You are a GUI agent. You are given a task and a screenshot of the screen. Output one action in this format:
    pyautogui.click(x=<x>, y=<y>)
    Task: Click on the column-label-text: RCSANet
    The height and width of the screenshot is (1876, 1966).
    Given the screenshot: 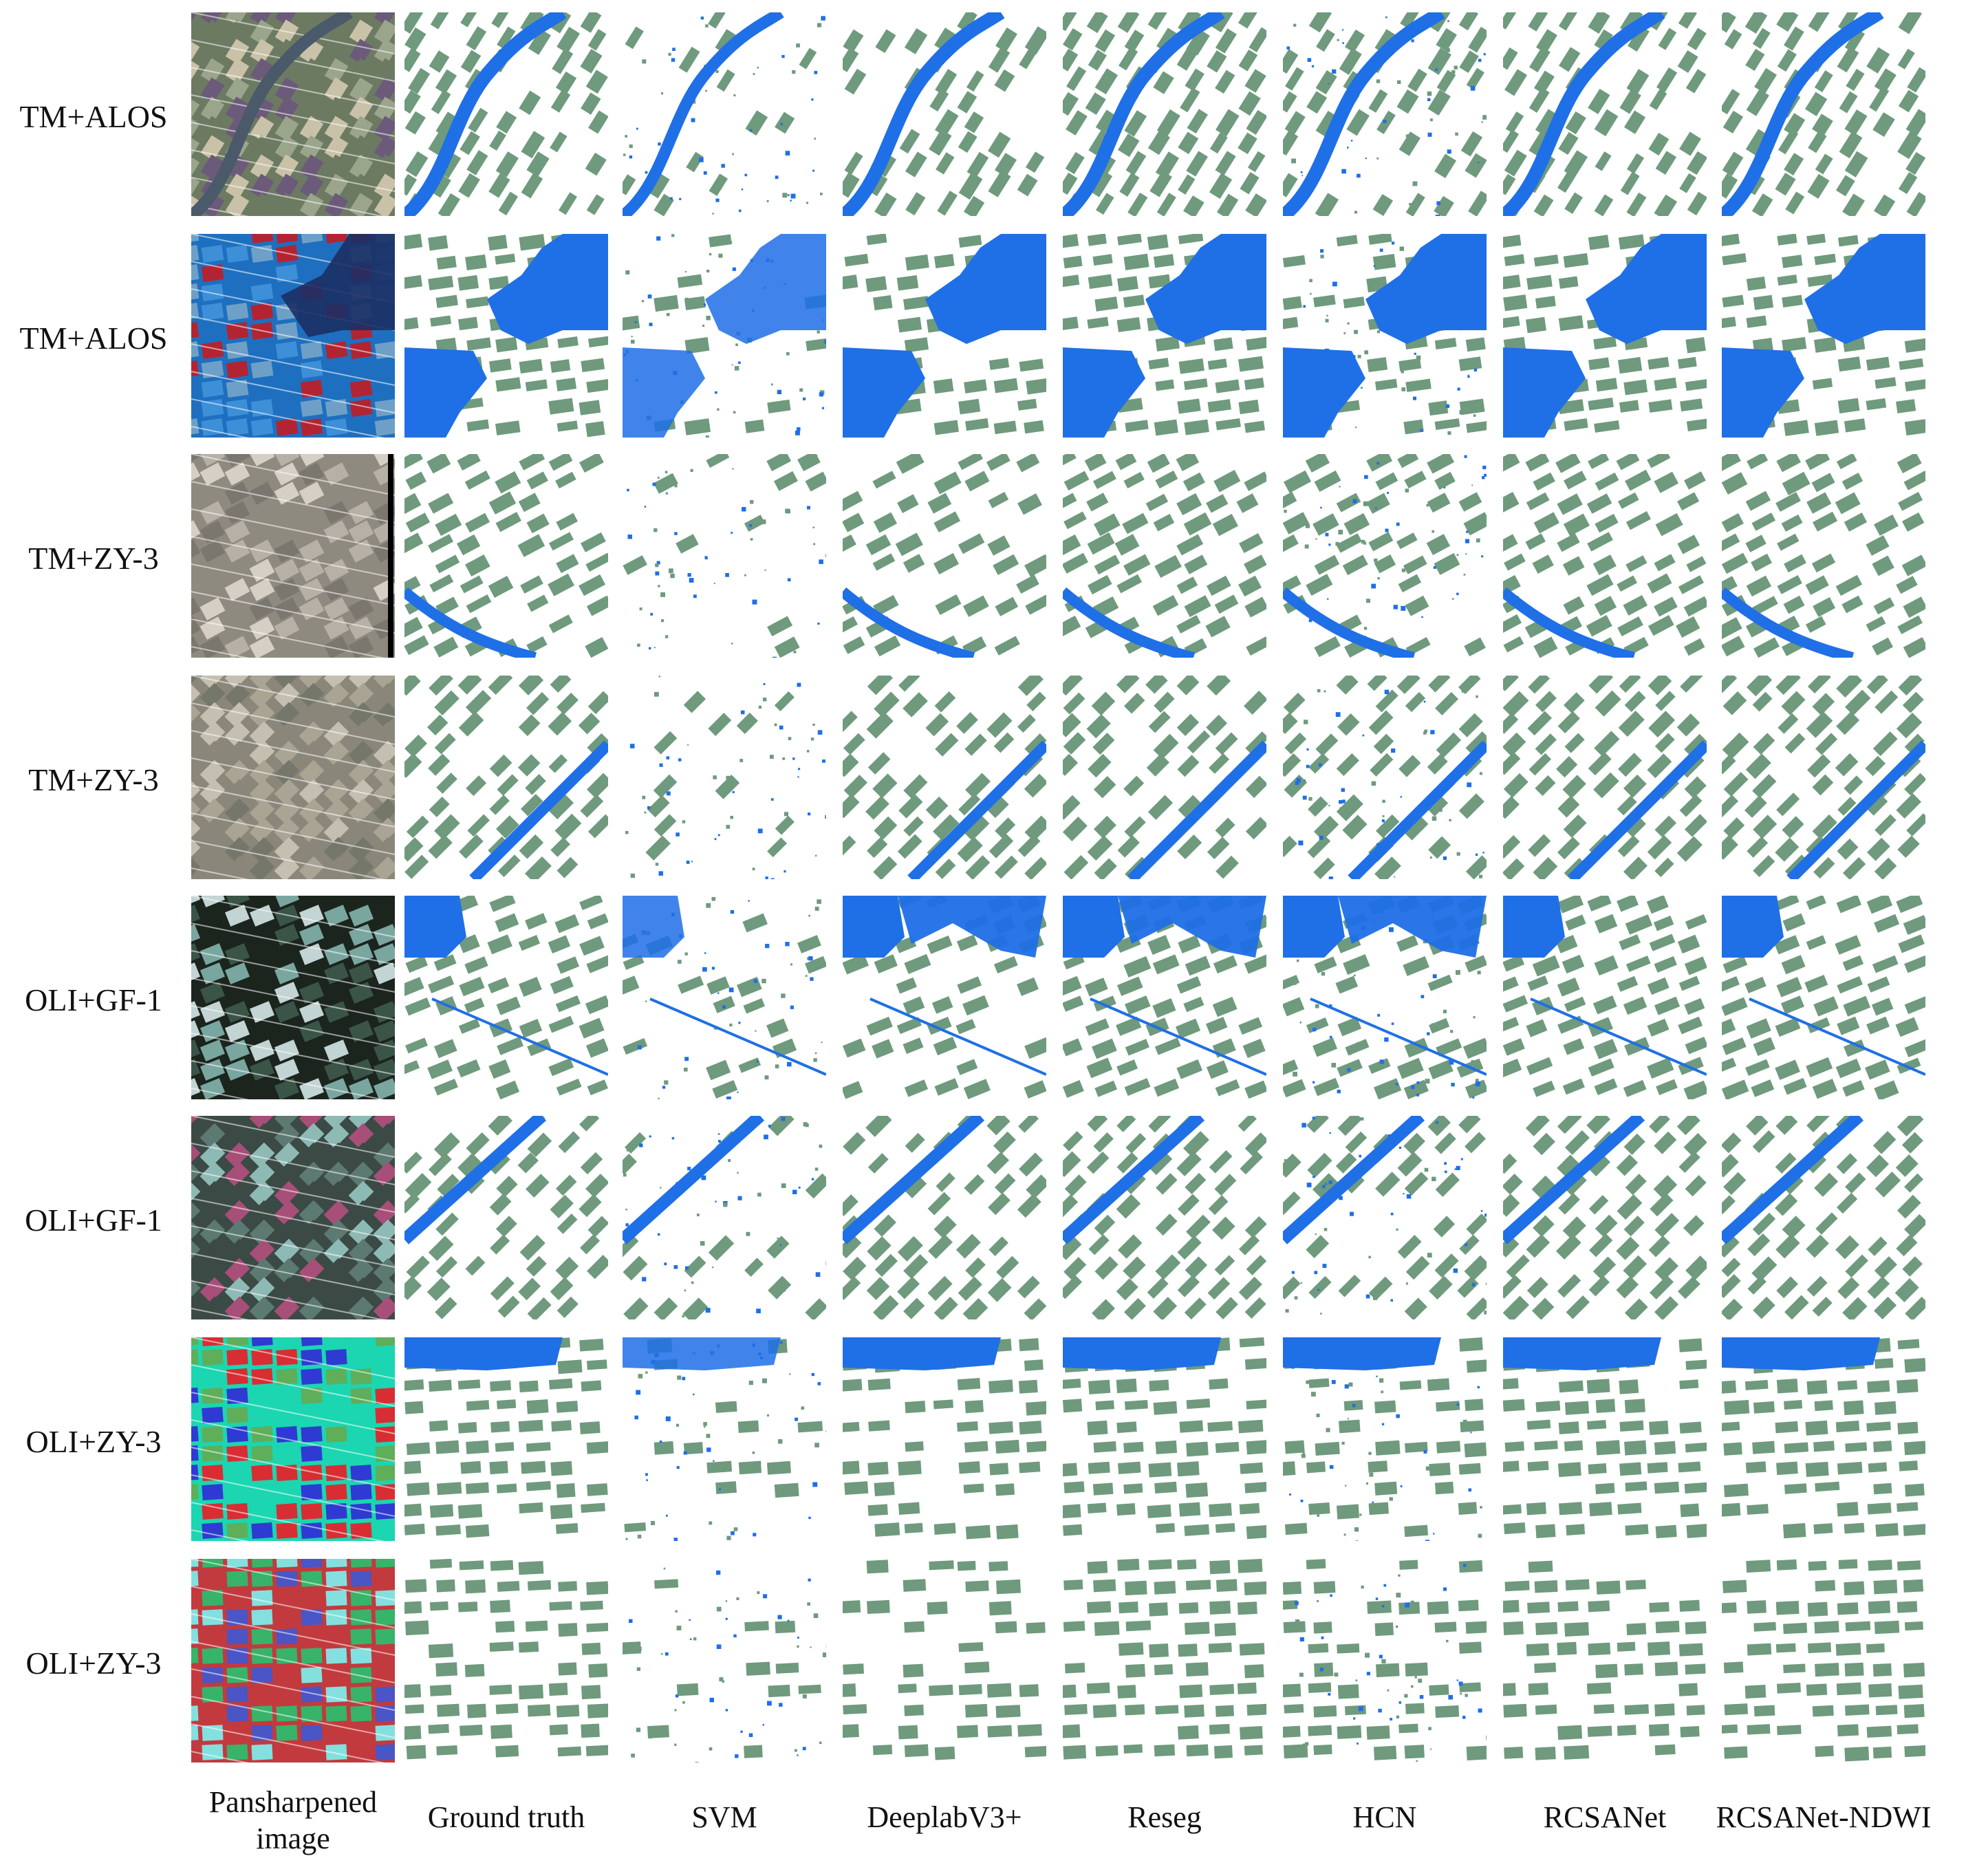 What is the action you would take?
    pyautogui.click(x=1605, y=1817)
    